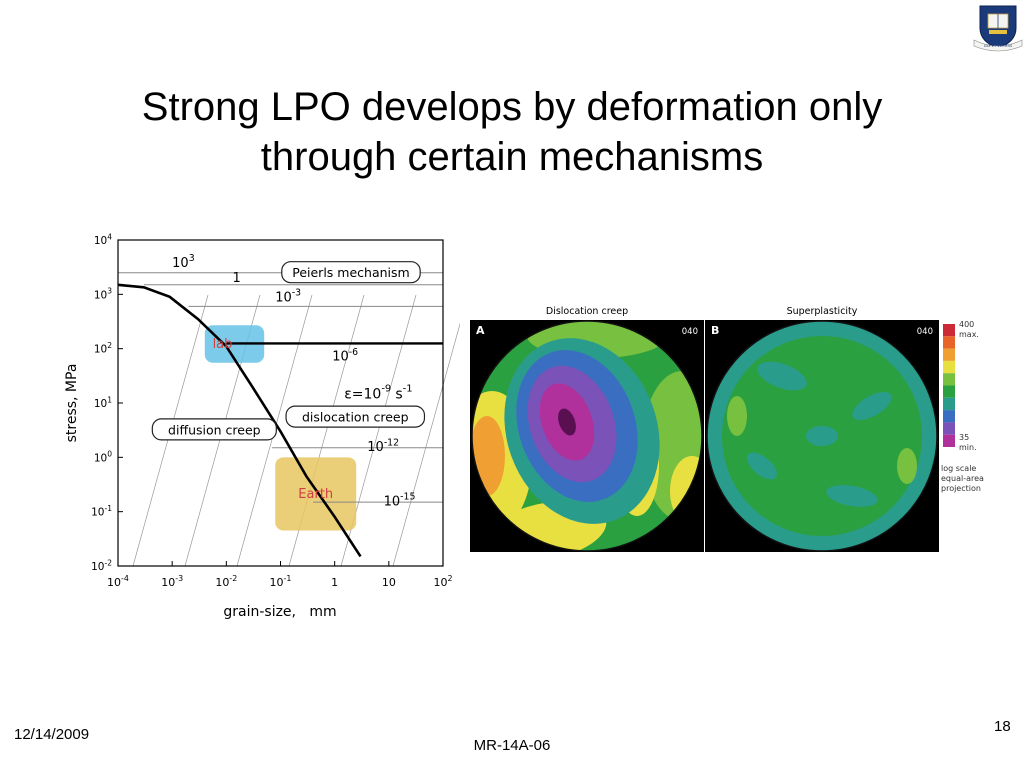 The image size is (1024, 768). I want to click on x-tick-label: 10⁻⁴, so click(118, 581).